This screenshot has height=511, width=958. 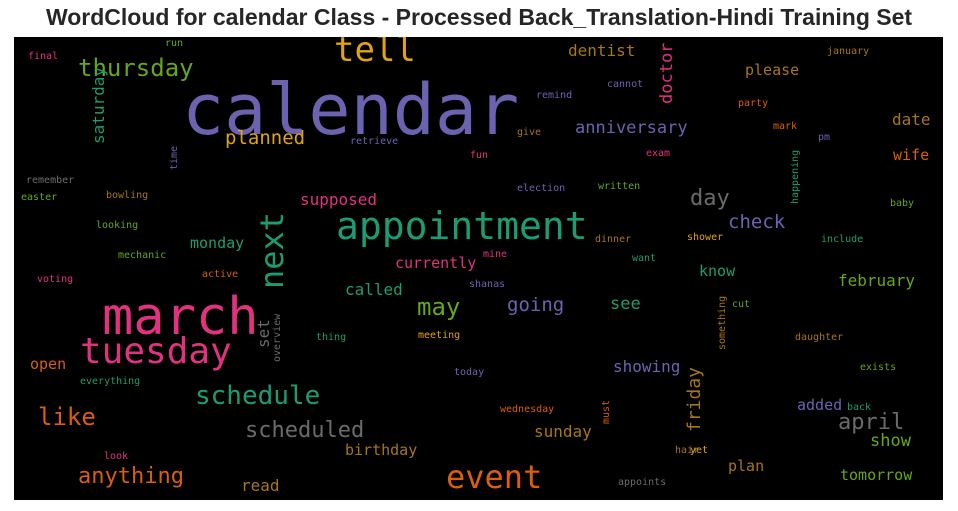 What do you see at coordinates (351, 110) in the screenshot?
I see `word-calendar: calendar` at bounding box center [351, 110].